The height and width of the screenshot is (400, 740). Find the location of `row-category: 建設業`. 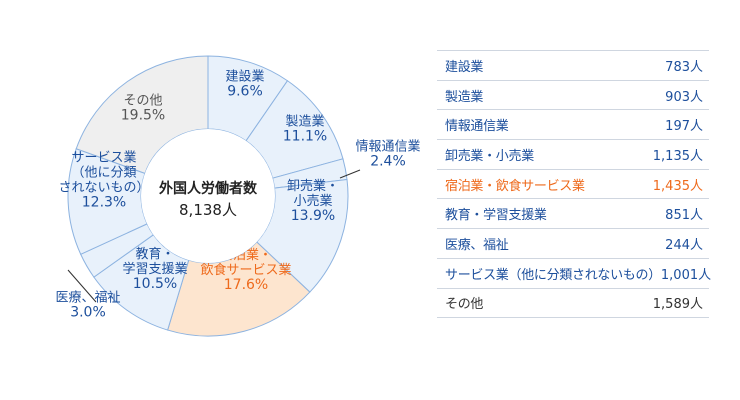

row-category: 建設業 is located at coordinates (464, 67).